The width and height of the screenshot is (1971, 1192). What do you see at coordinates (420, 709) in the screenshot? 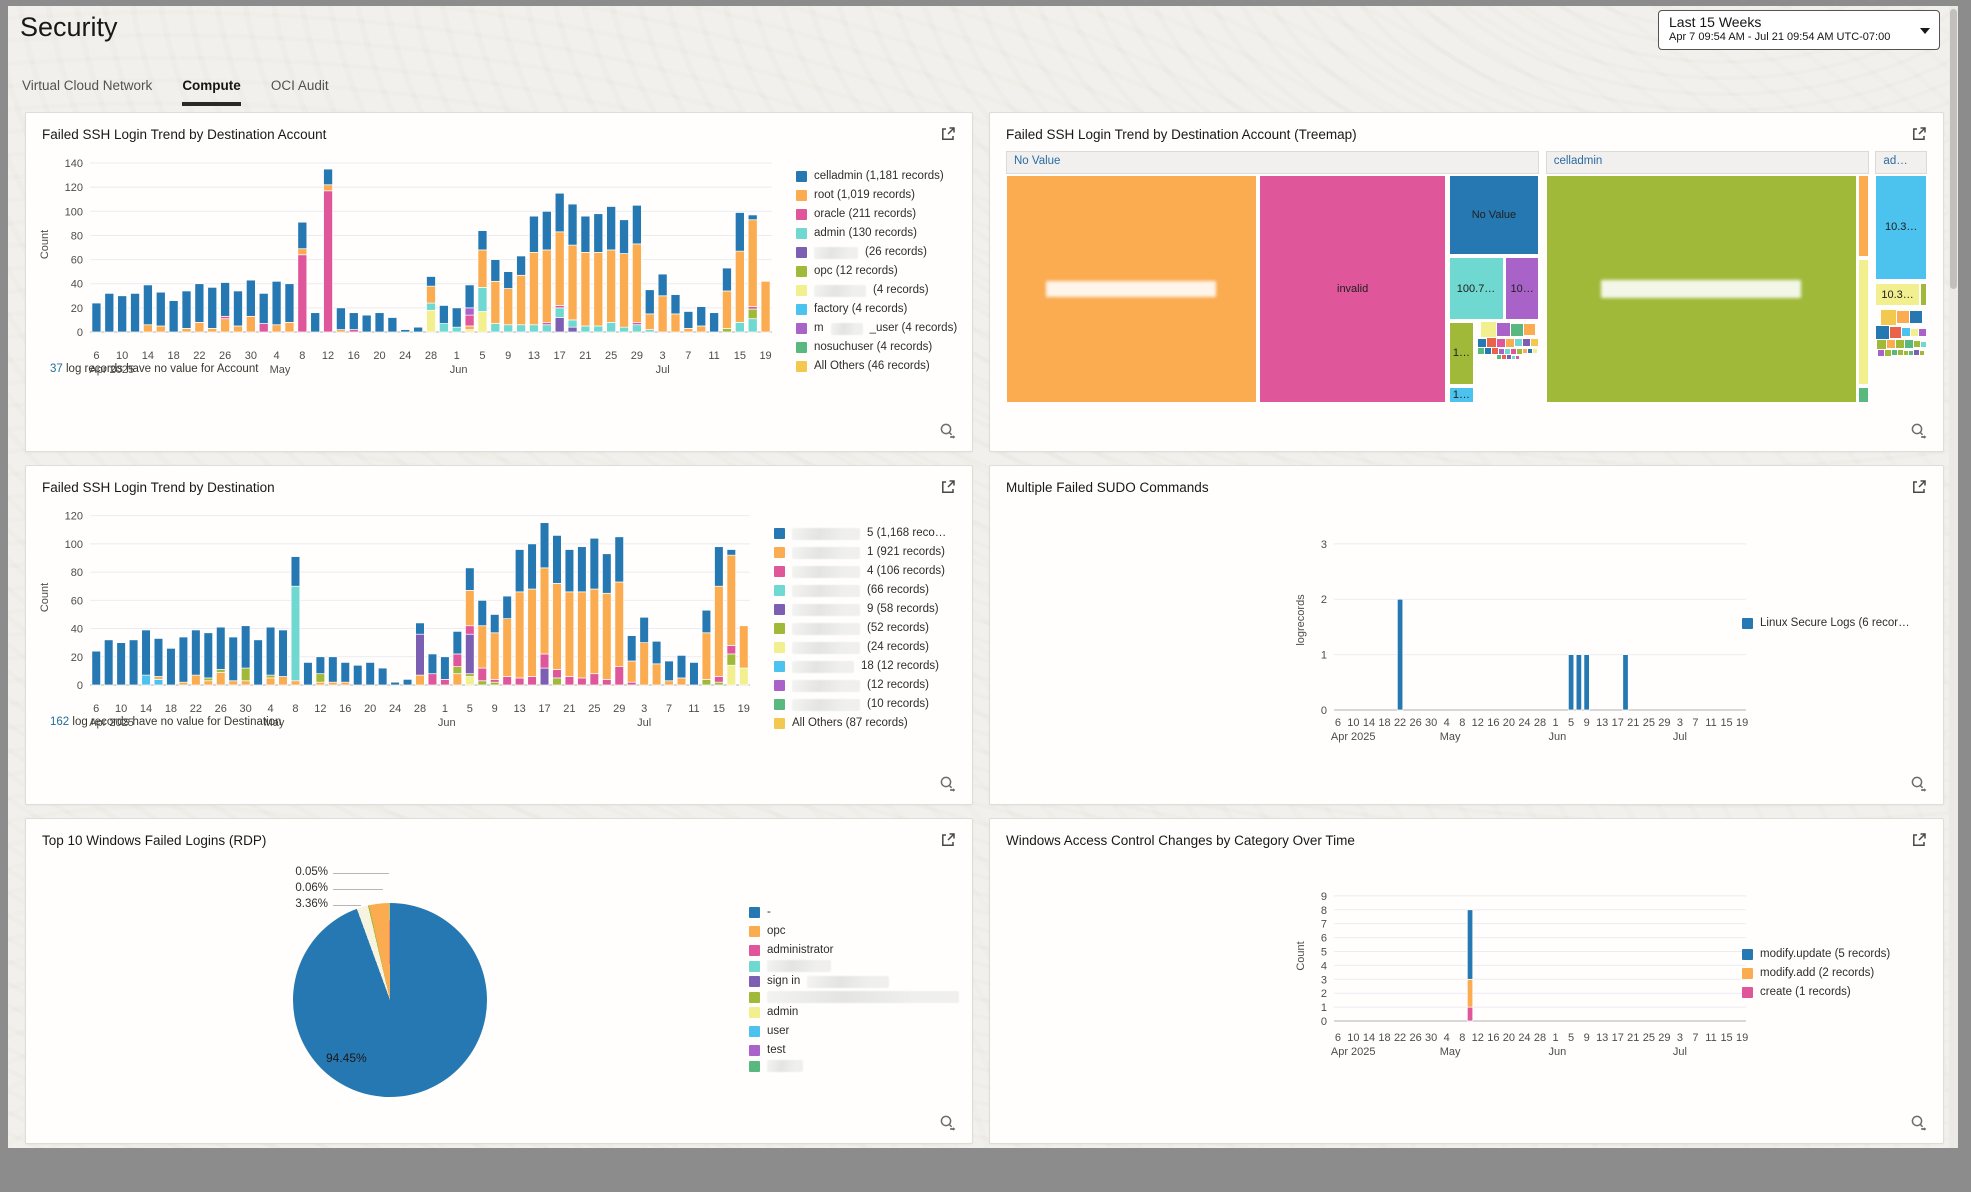
I see `svg-text: 28` at bounding box center [420, 709].